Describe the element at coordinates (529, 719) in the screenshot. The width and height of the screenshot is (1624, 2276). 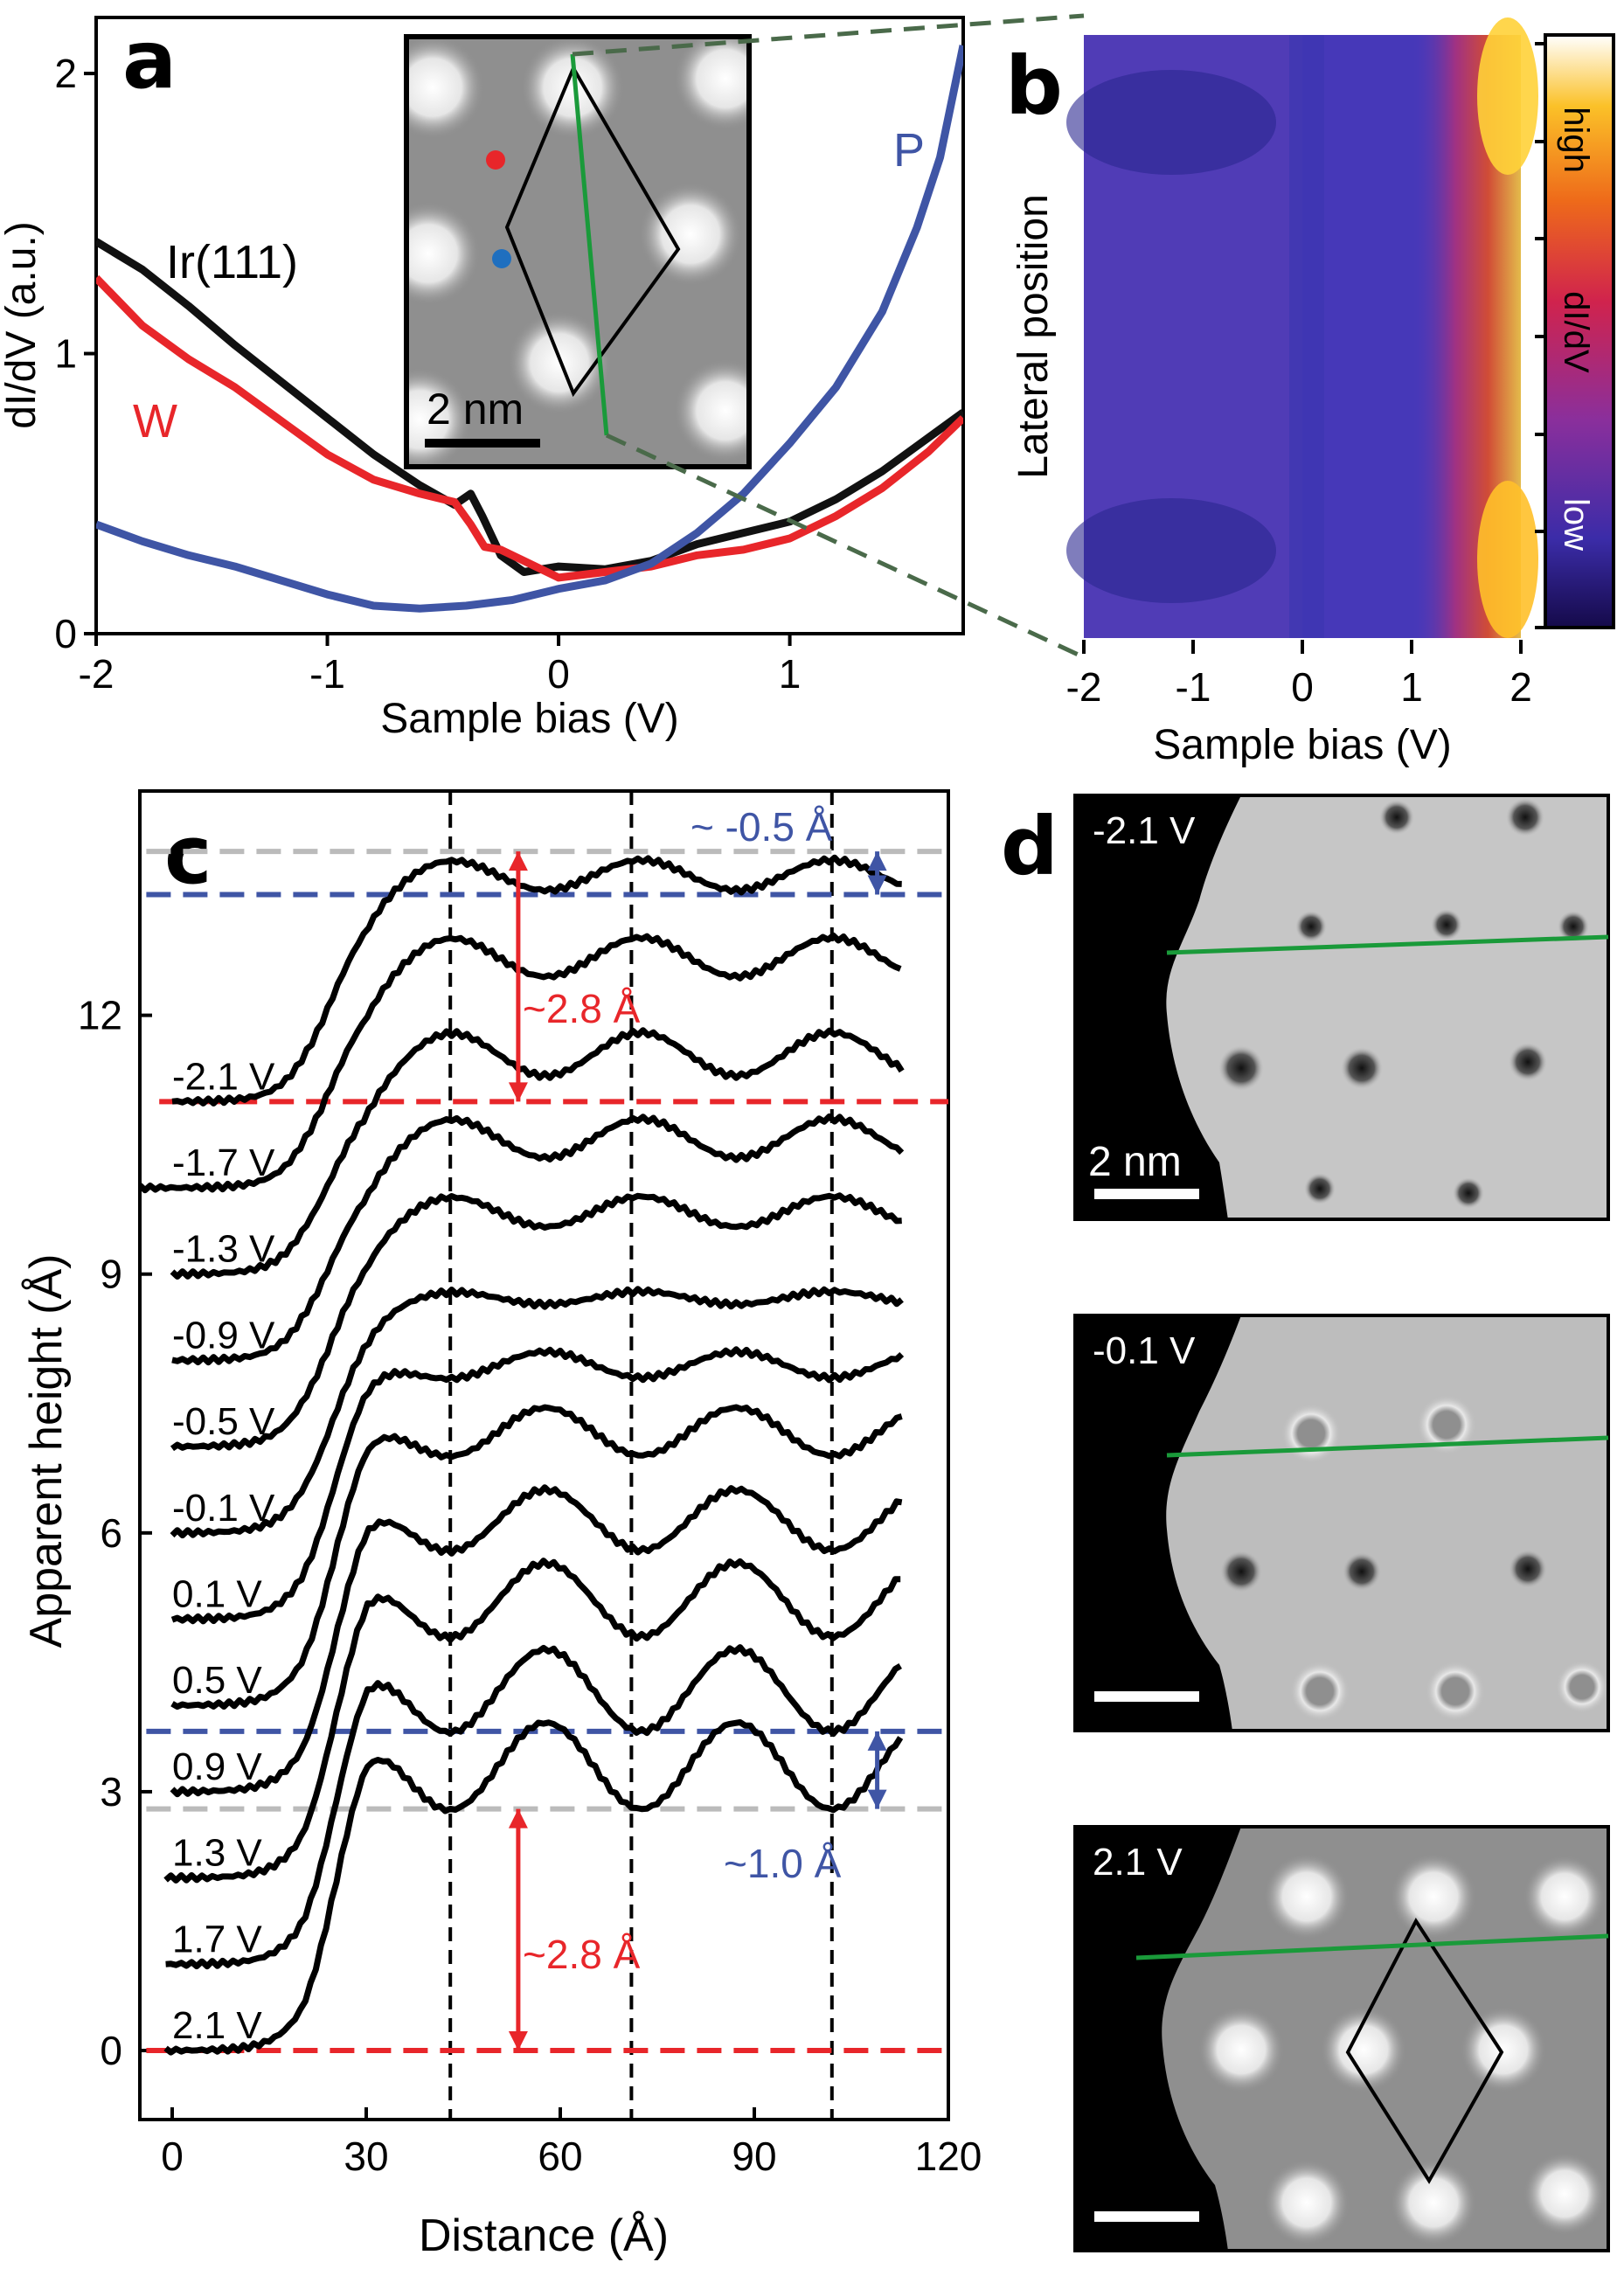
I see `panel-a-xlabel: Sample bias (V)` at that location.